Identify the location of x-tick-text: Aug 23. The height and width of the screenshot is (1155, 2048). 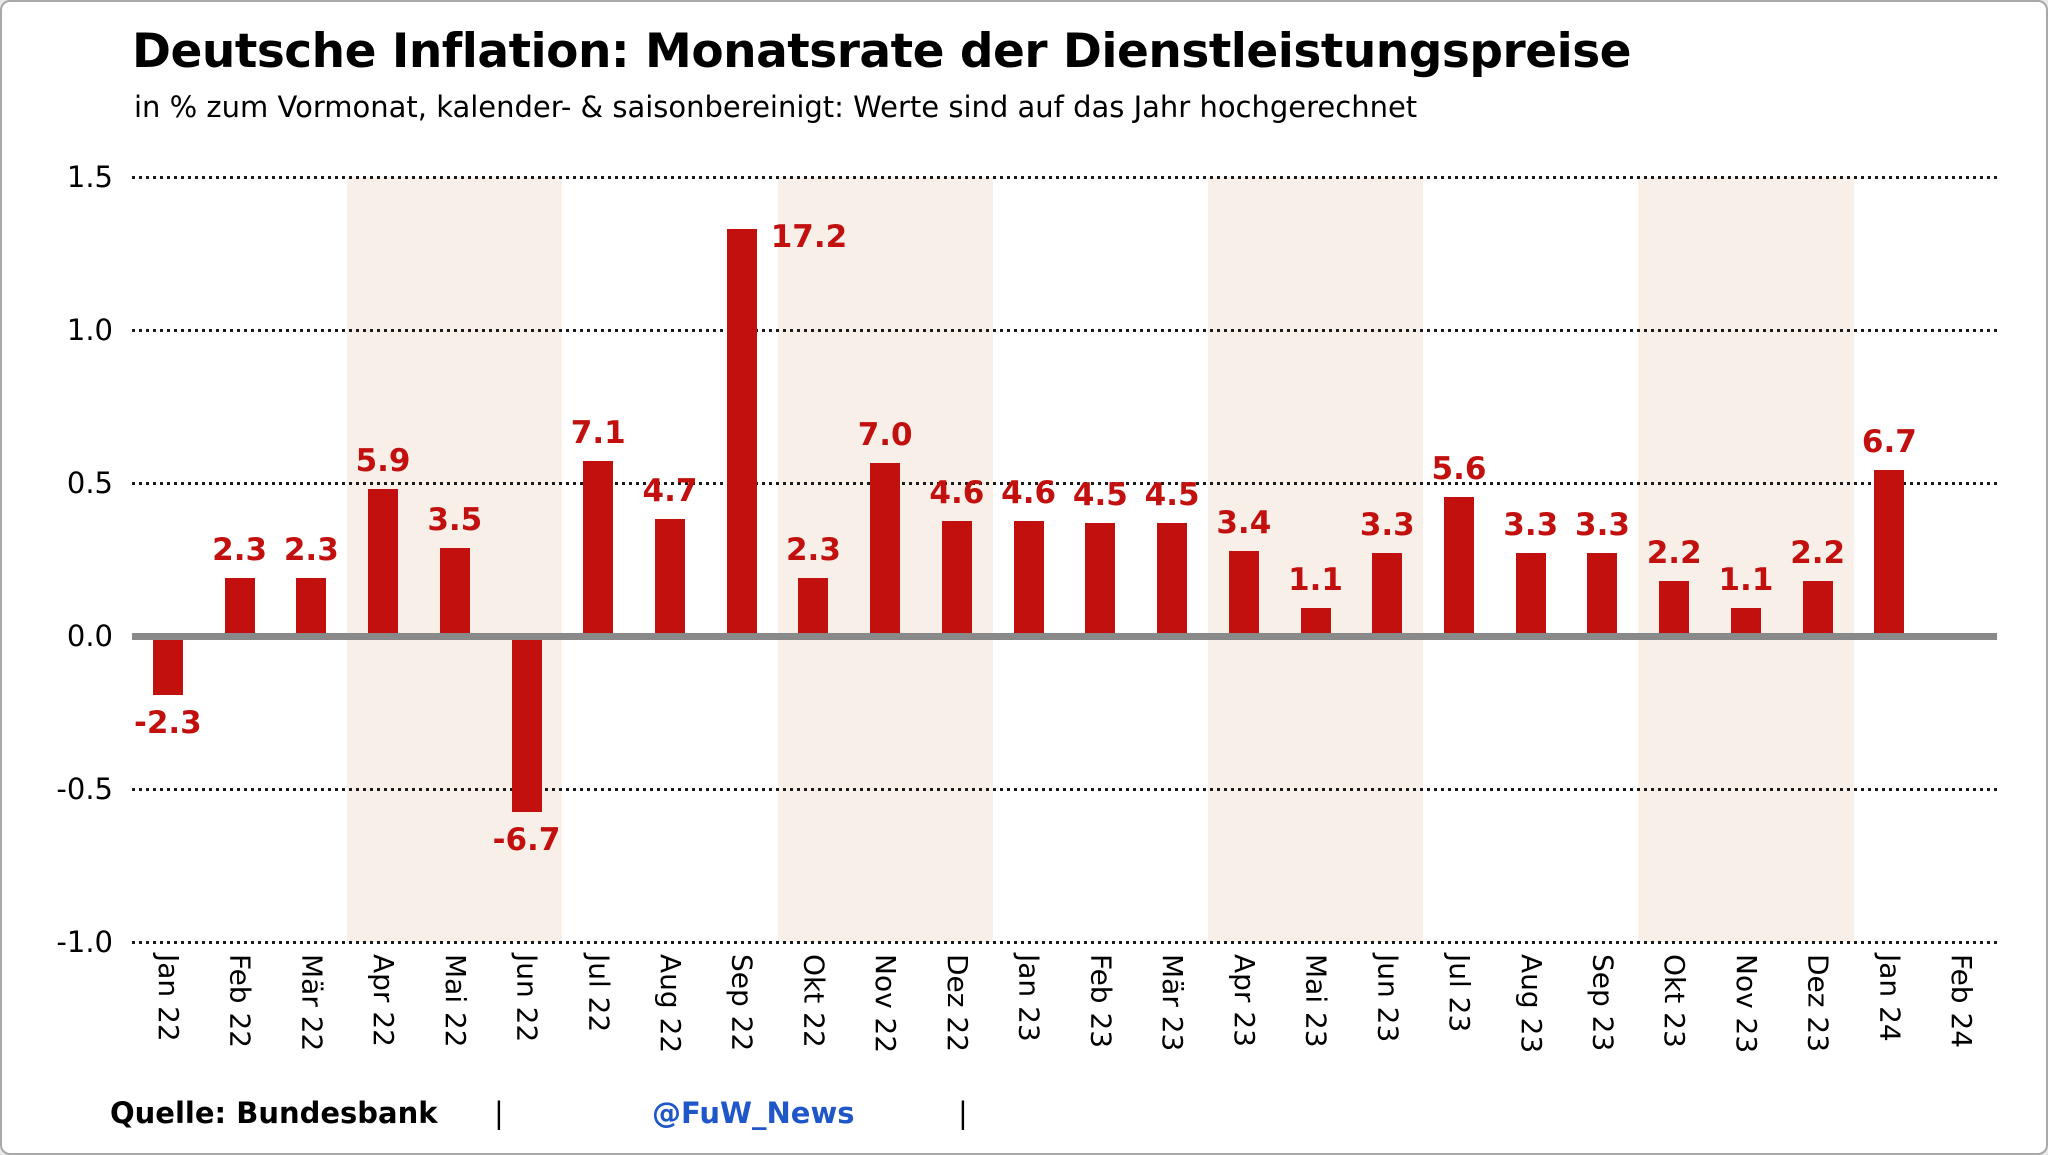
(1531, 1004).